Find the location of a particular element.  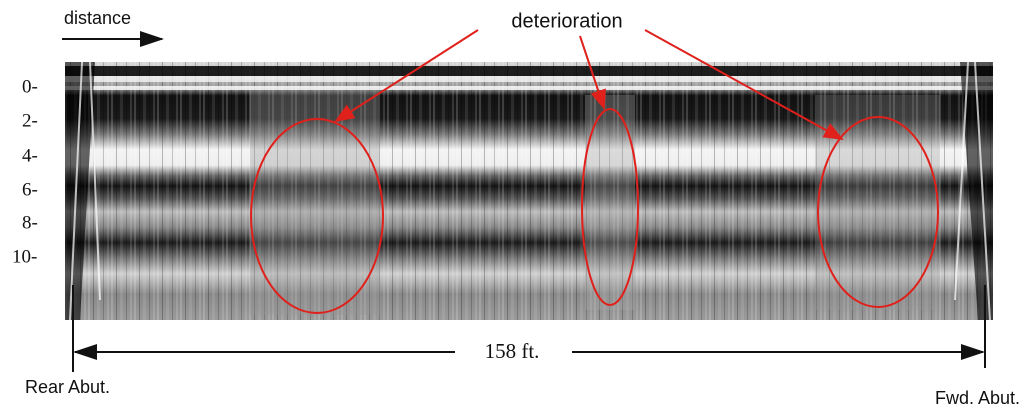

depth-axis: 0- 2- 4- 6- 8- 10- is located at coordinates (25, 171).